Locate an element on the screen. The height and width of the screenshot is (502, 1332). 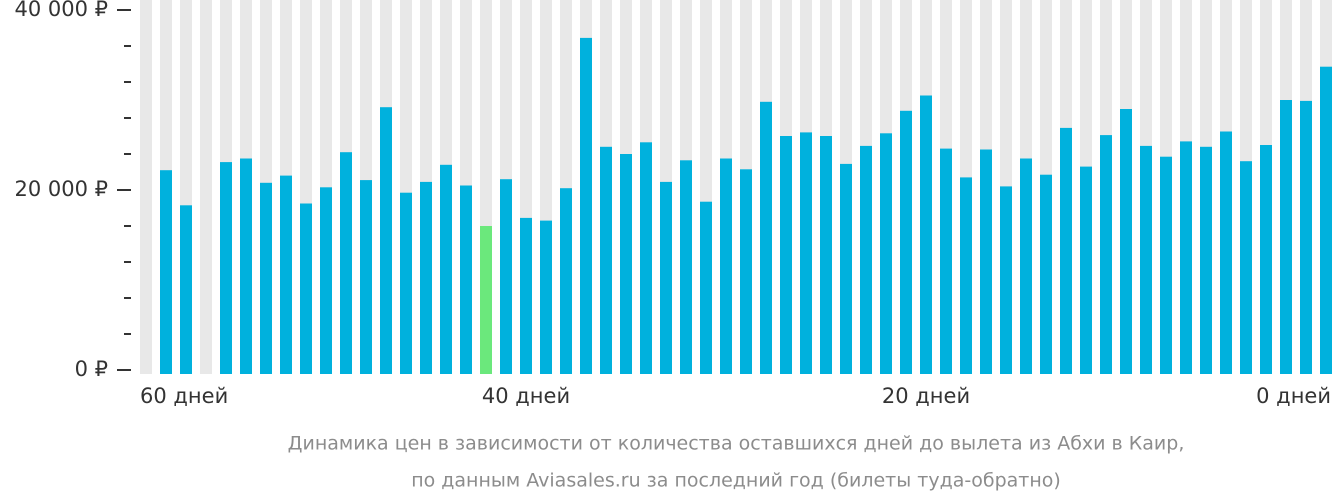
y-tick-label: 40 000 ₽ is located at coordinates (61, 10).